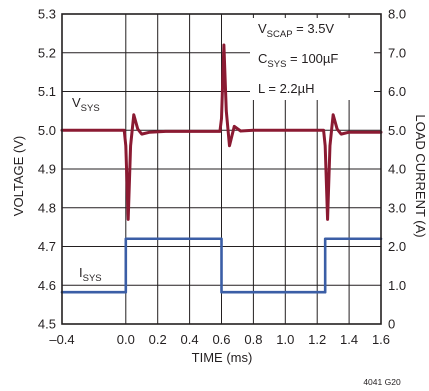 The height and width of the screenshot is (391, 429). What do you see at coordinates (397, 130) in the screenshot?
I see `right-tick-label: 5.0` at bounding box center [397, 130].